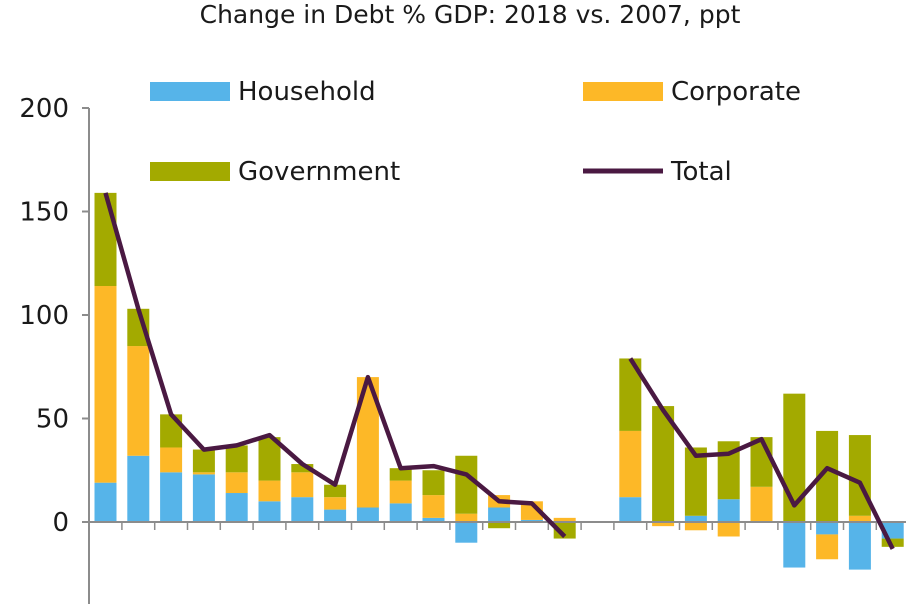 This screenshot has width=906, height=604. Describe the element at coordinates (623, 91) in the screenshot. I see `legend-swatch-corporate` at that location.